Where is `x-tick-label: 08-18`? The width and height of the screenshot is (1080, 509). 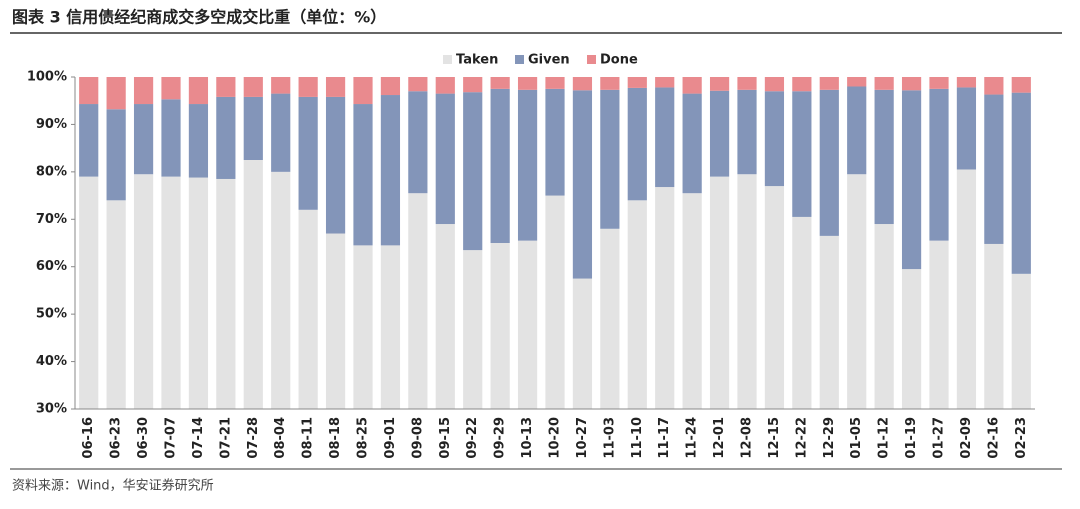
x-tick-label: 08-18 is located at coordinates (335, 438).